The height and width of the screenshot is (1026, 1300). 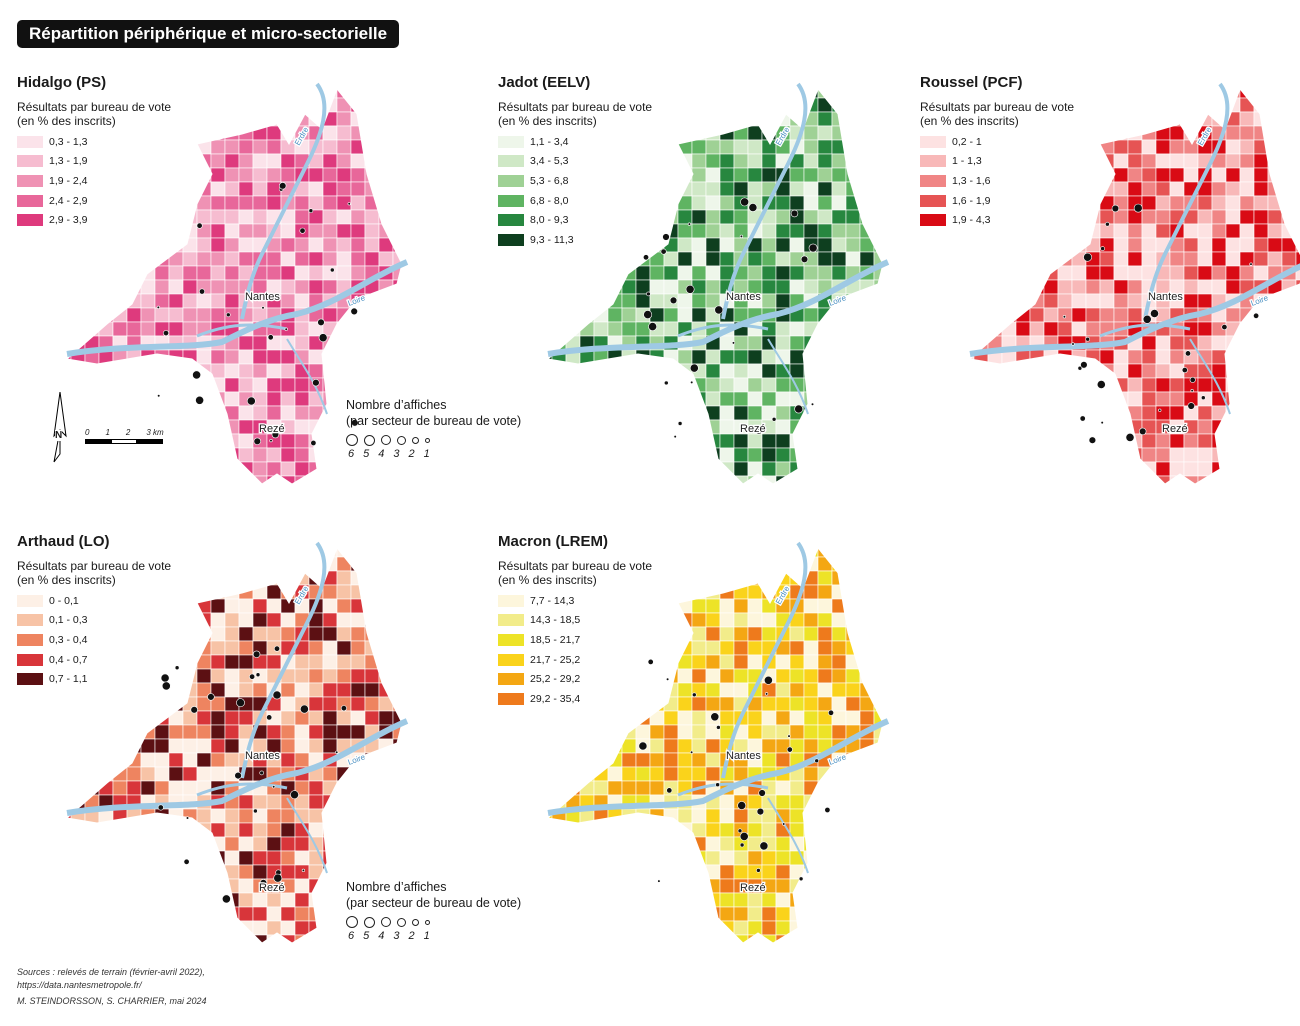 What do you see at coordinates (307, 376) in the screenshot?
I see `sevre-river` at bounding box center [307, 376].